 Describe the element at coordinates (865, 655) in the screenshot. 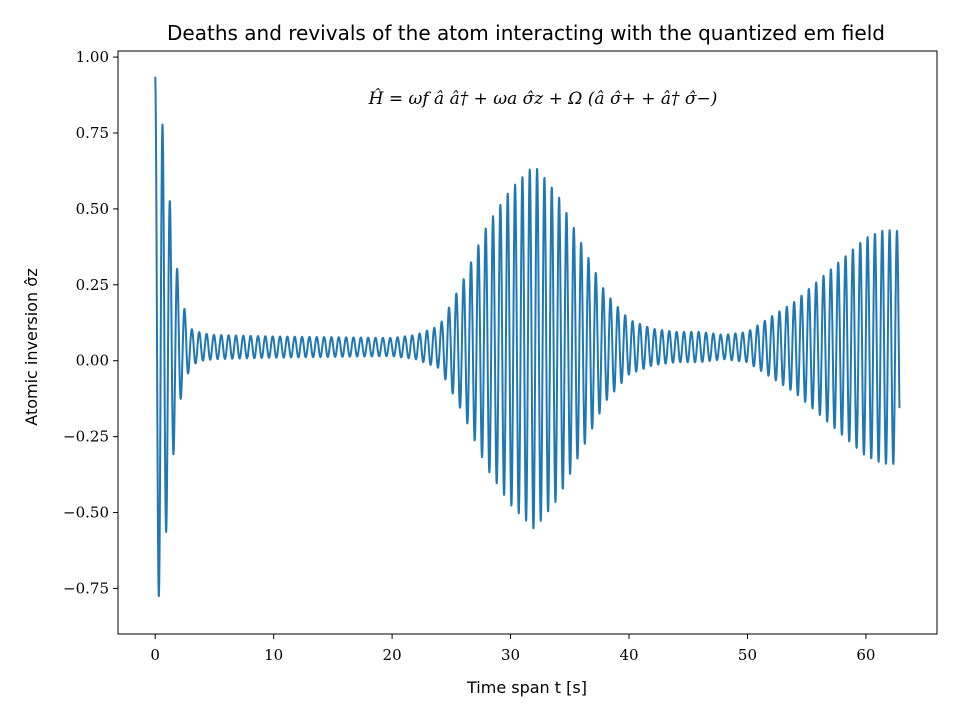

I see `x-tick-label: 60` at that location.